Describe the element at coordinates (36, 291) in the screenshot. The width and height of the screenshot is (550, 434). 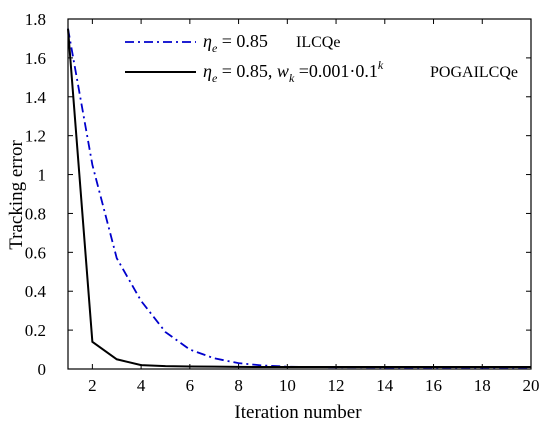
I see `y-tick-label: 0.4` at that location.